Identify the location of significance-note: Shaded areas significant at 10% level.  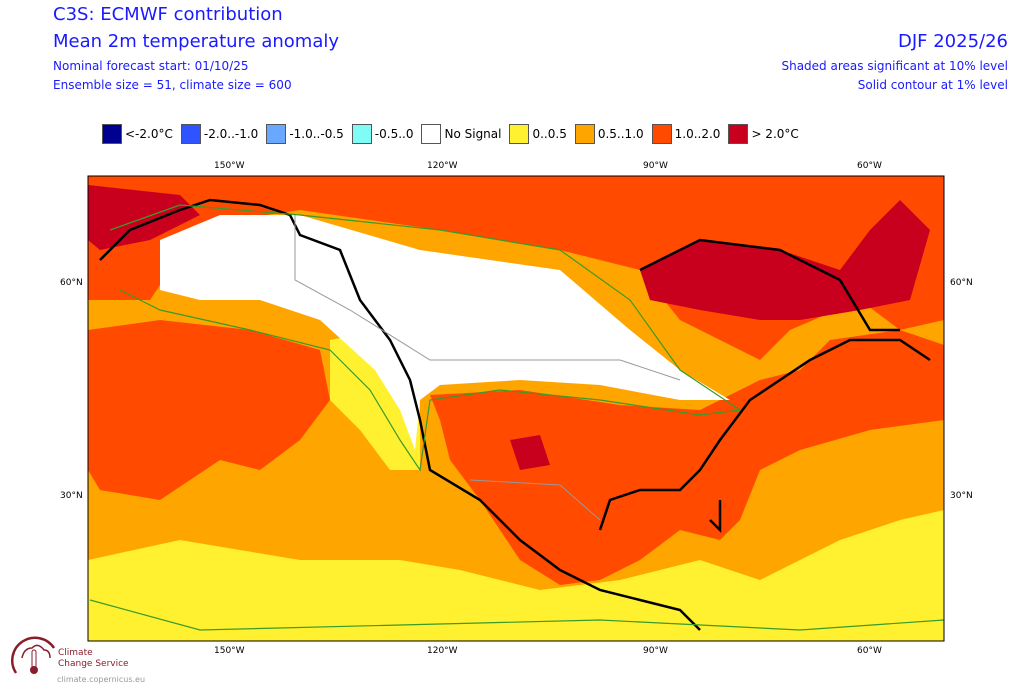
(894, 66).